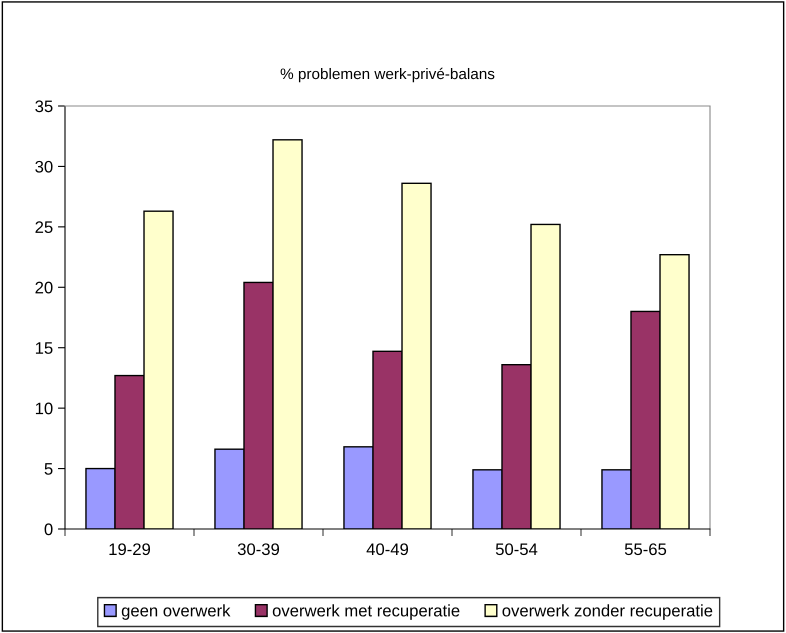  What do you see at coordinates (44, 288) in the screenshot?
I see `y-tick-label: 20` at bounding box center [44, 288].